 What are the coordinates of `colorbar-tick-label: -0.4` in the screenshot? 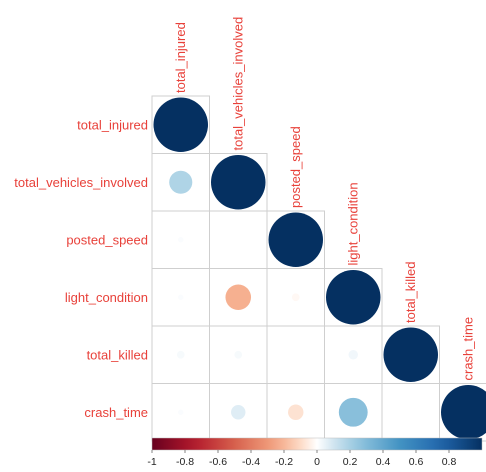 It's located at (251, 462).